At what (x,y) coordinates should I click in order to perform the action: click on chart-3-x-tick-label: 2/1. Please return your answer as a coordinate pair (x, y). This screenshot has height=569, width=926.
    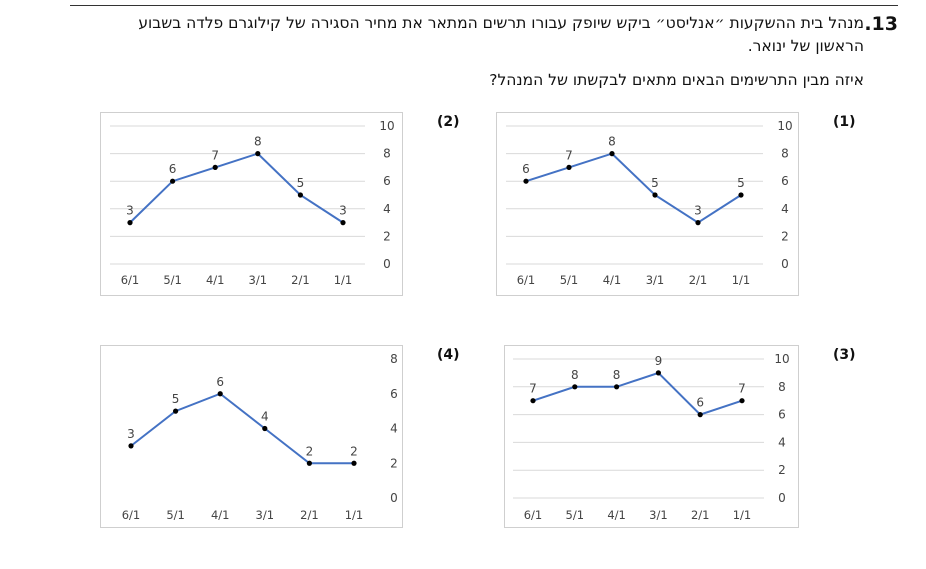
    Looking at the image, I should click on (700, 515).